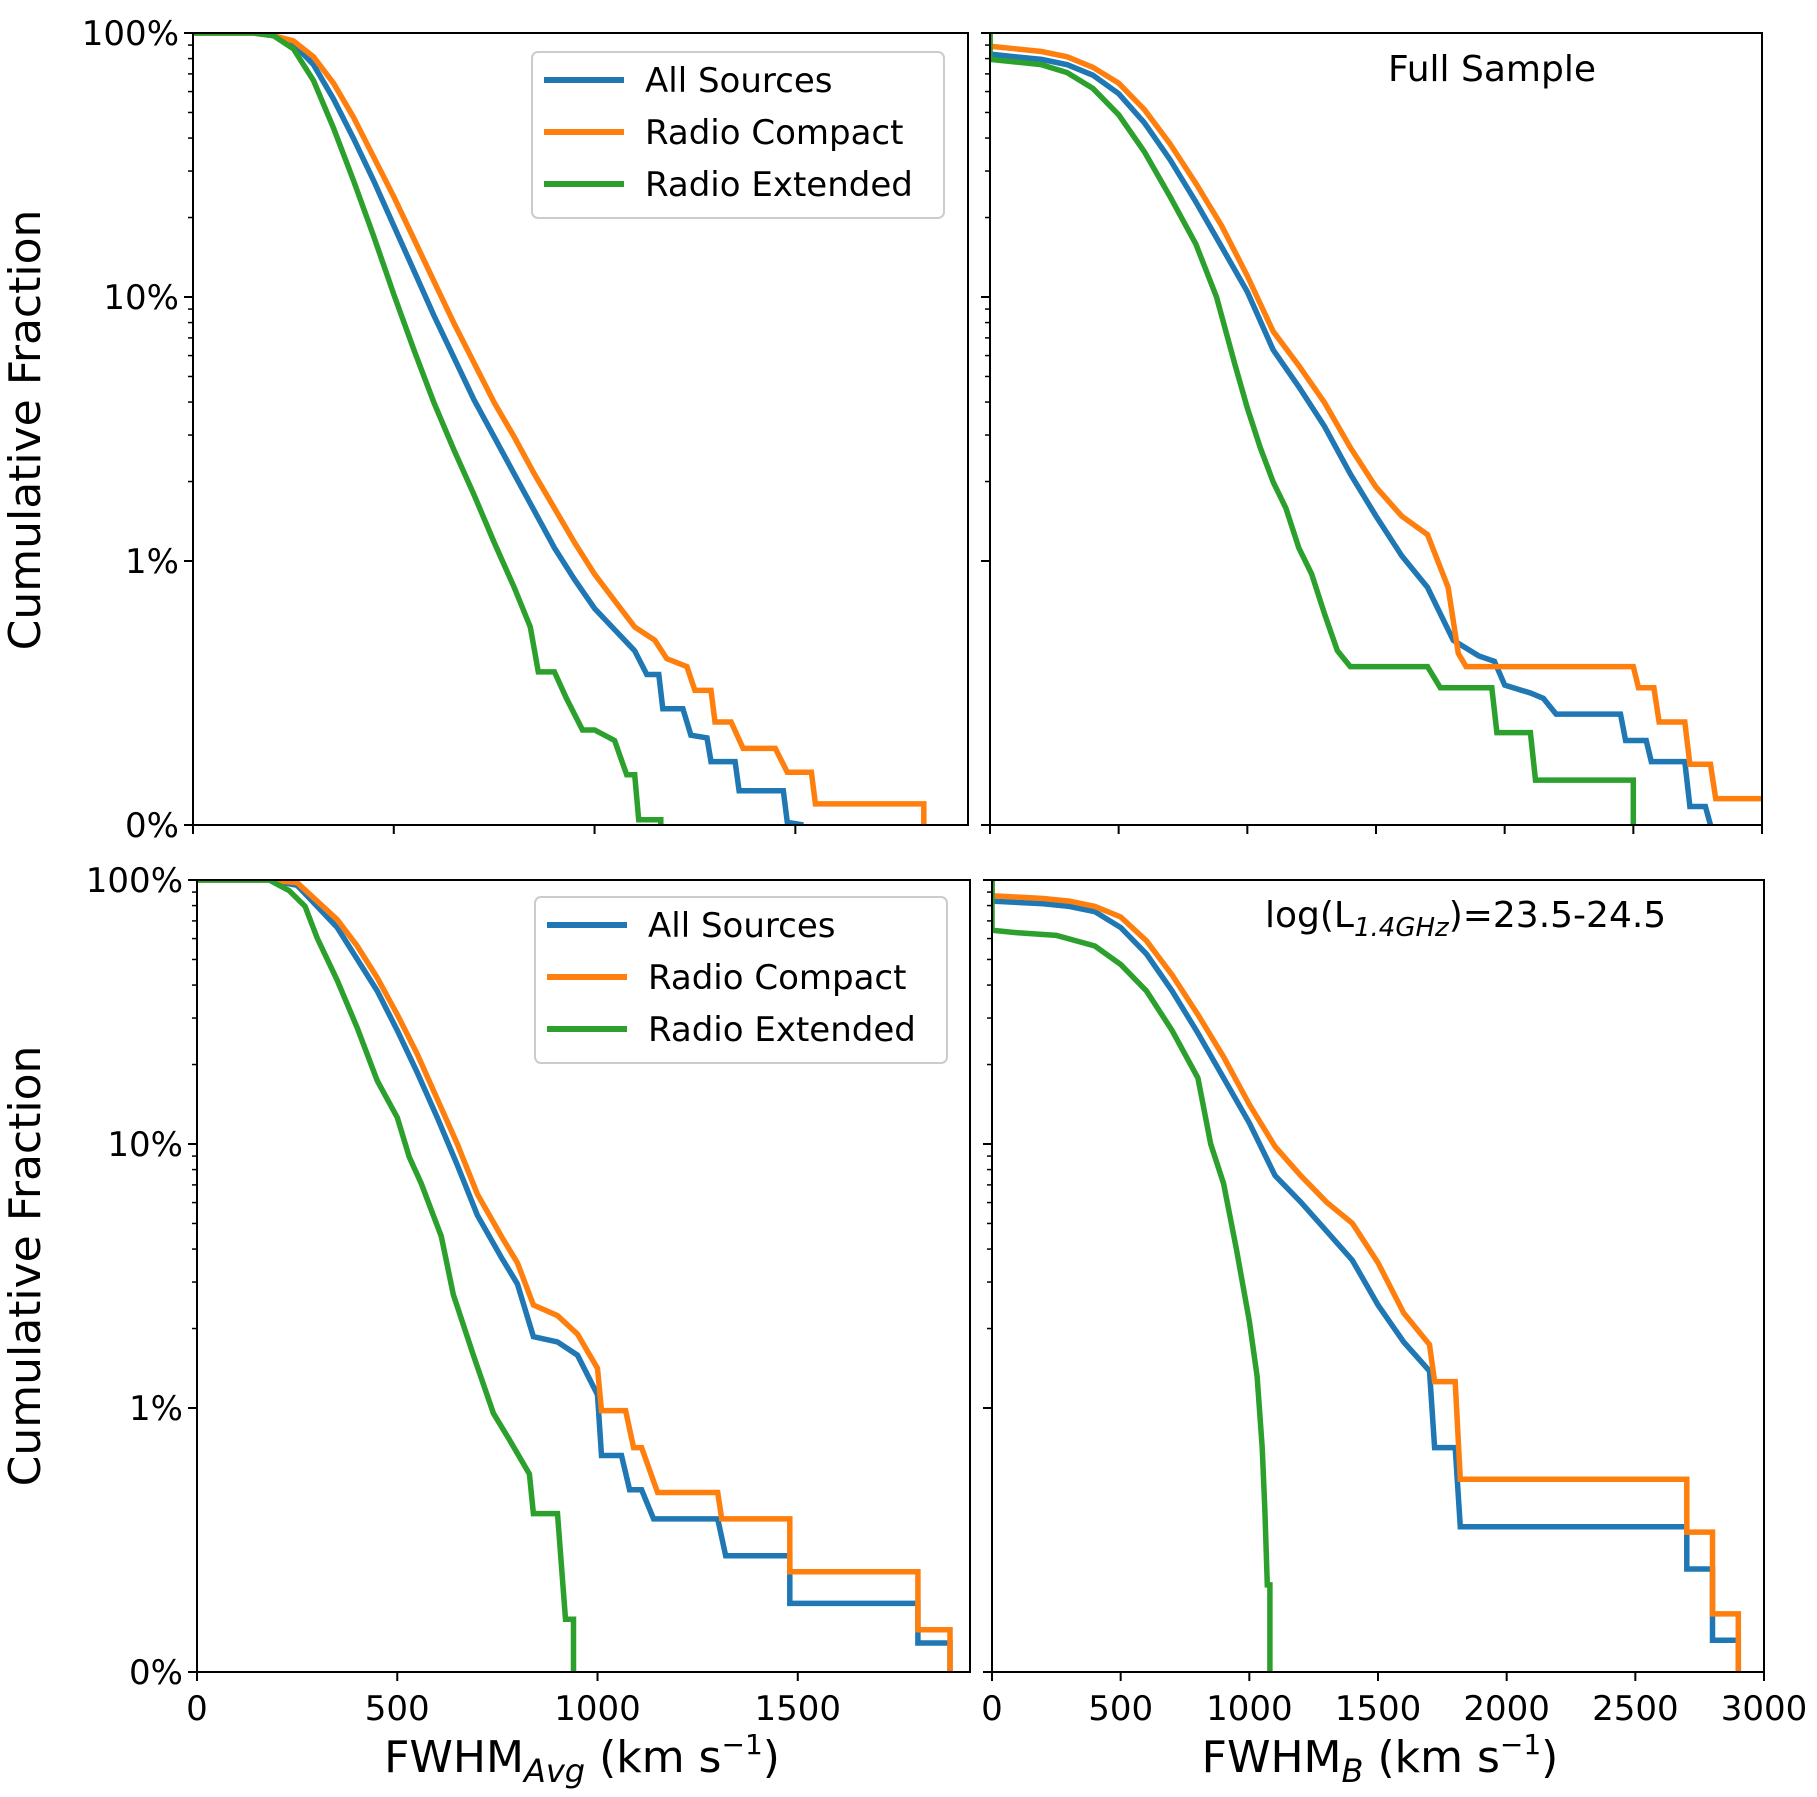 The image size is (1817, 1797). What do you see at coordinates (738, 81) in the screenshot?
I see `legend-top-label-all: All Sources` at bounding box center [738, 81].